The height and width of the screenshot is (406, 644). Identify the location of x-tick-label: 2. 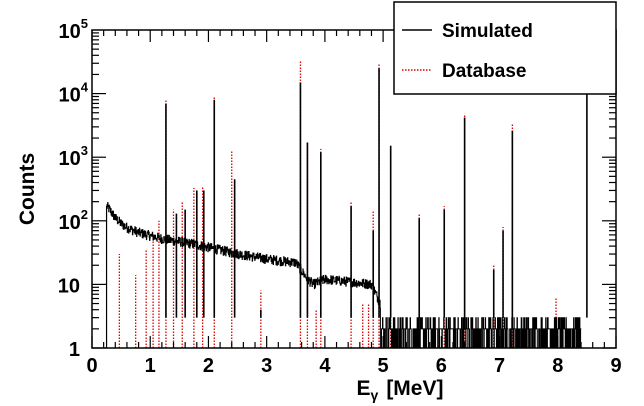
(208, 366).